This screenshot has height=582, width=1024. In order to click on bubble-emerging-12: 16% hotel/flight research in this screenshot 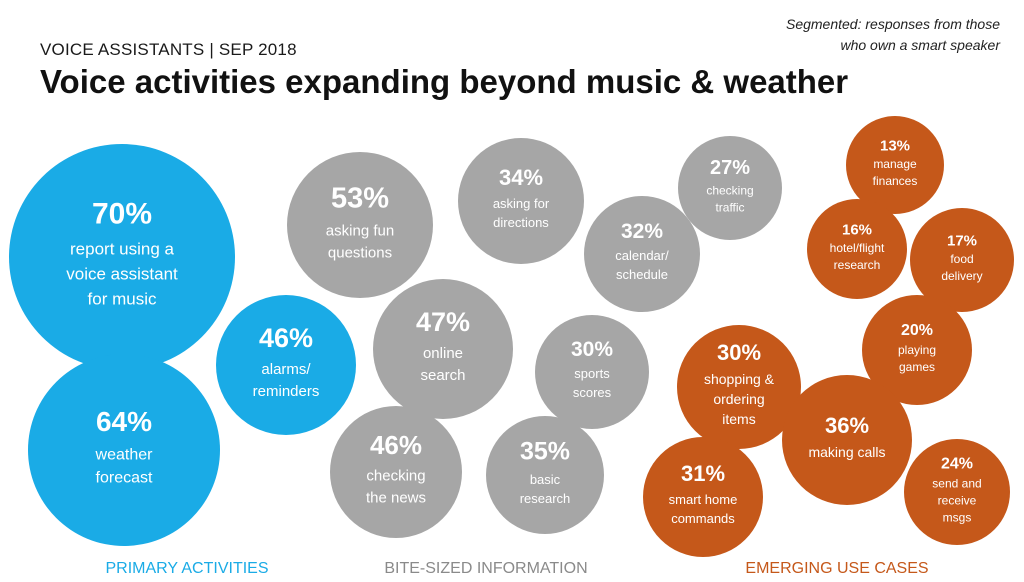, I will do `click(857, 249)`.